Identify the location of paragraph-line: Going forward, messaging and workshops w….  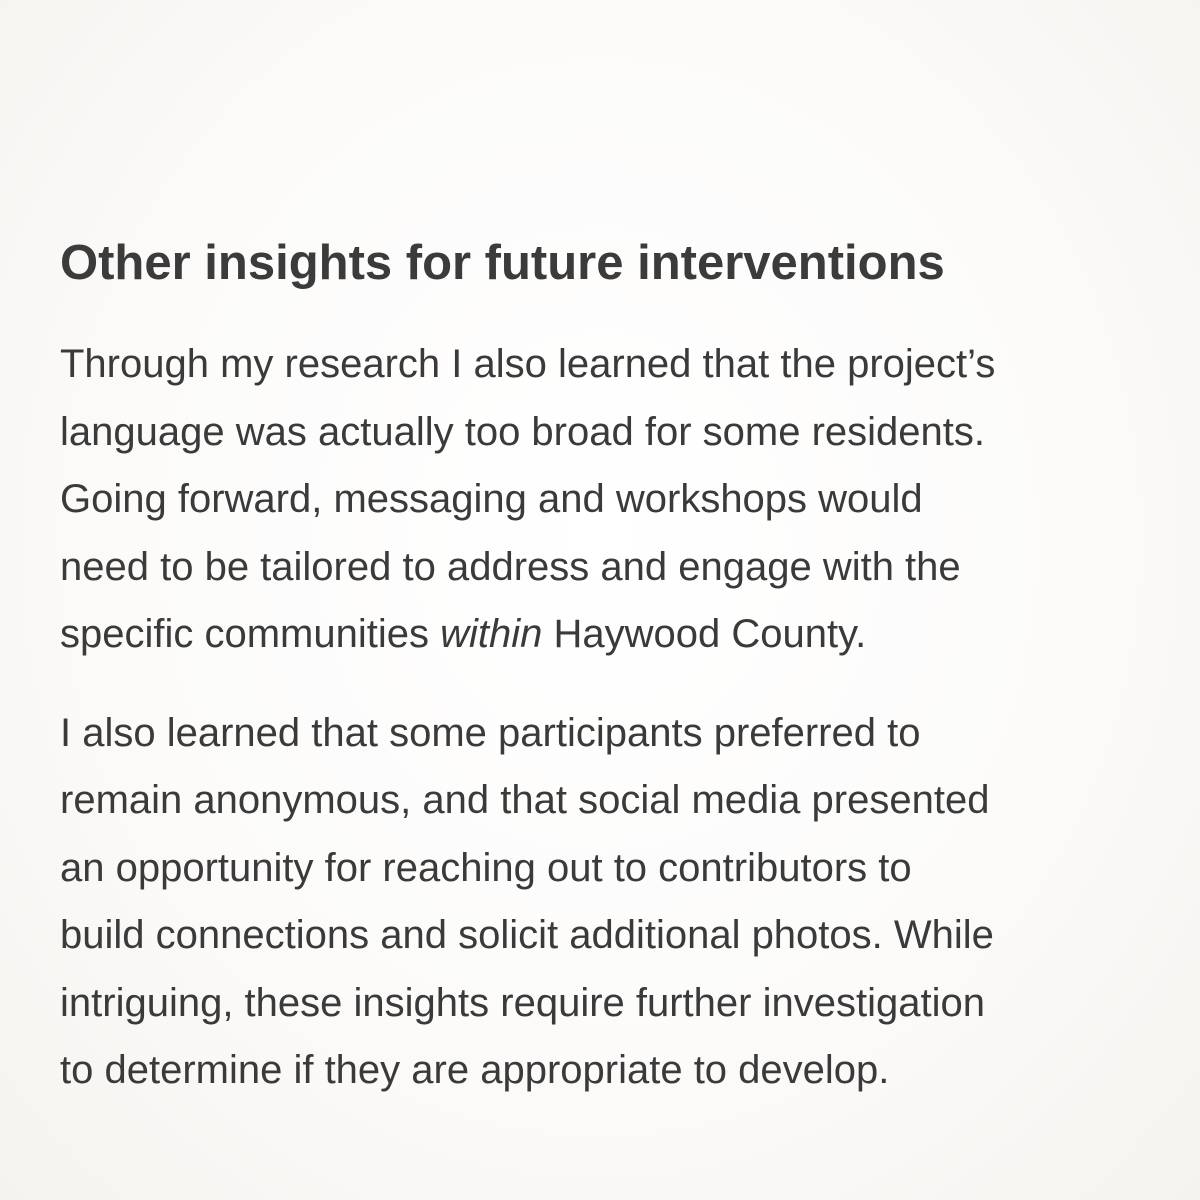
(491, 499).